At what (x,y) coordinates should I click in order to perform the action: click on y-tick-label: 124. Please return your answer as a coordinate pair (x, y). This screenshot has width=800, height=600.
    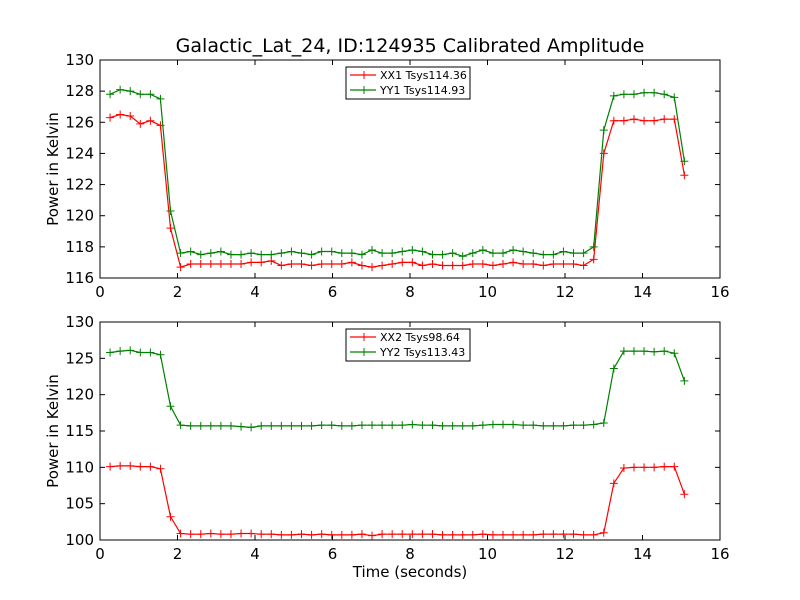
    Looking at the image, I should click on (79, 153).